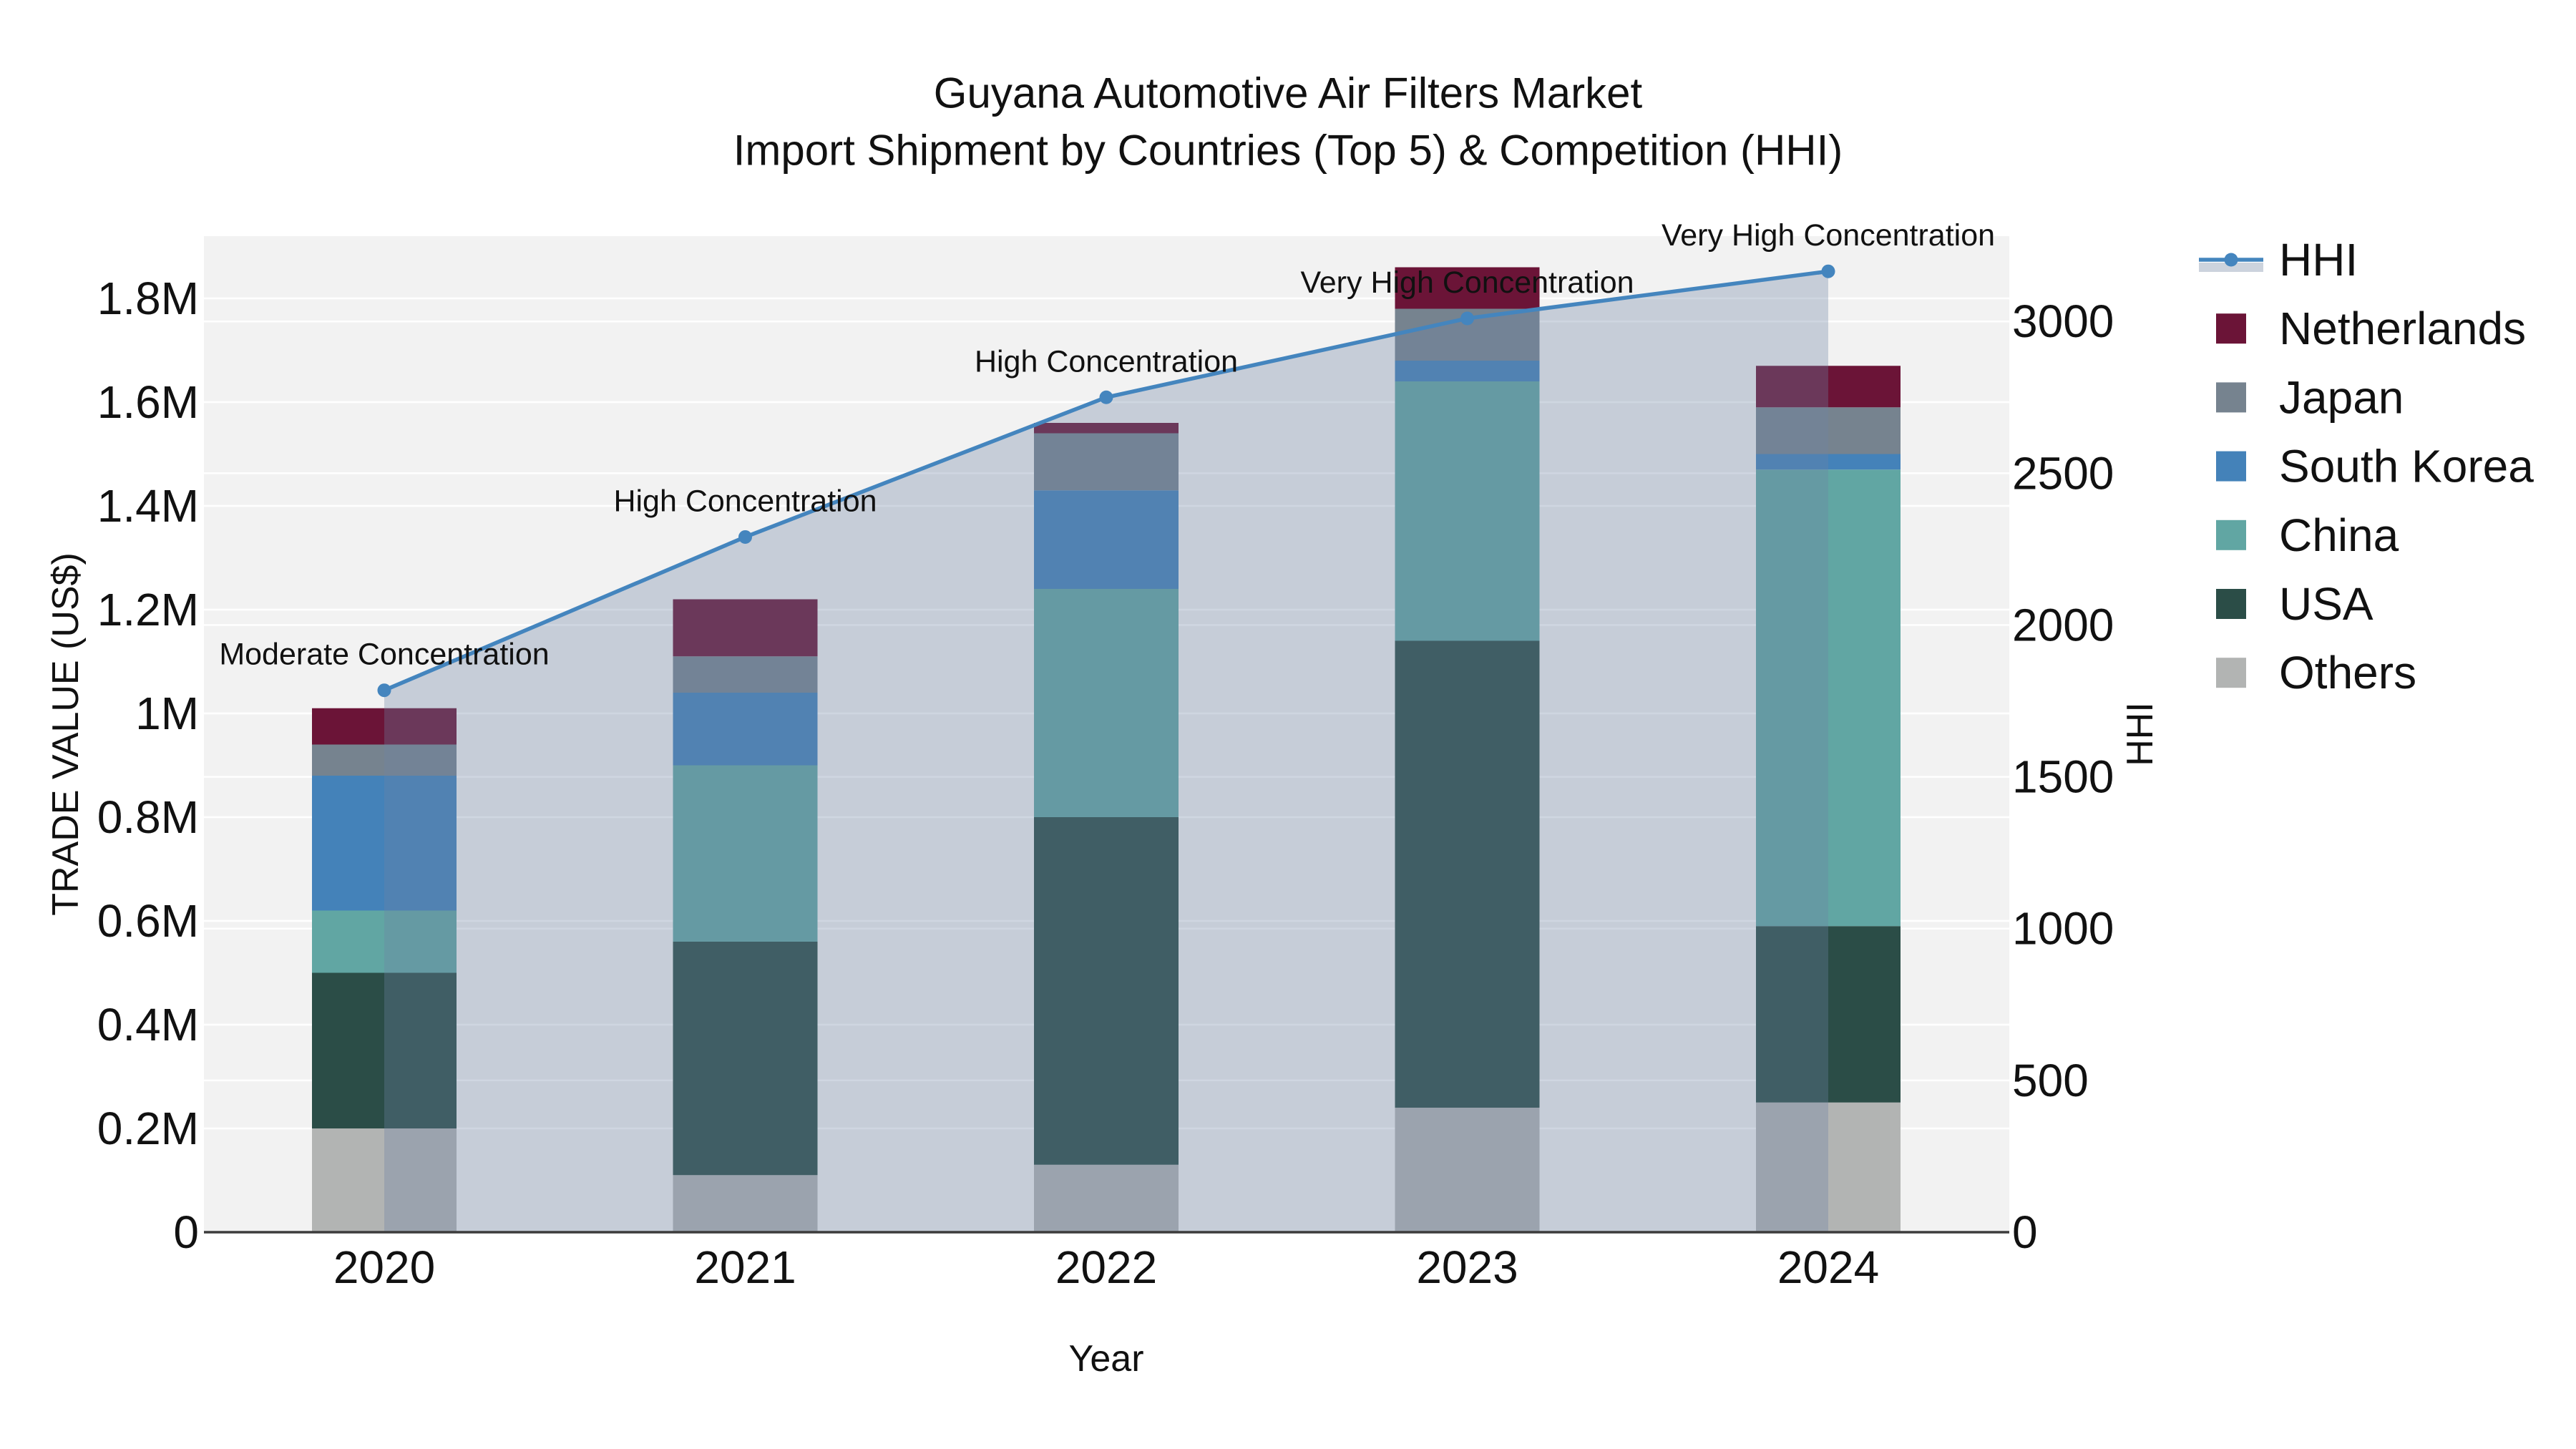 This screenshot has width=2576, height=1449. Describe the element at coordinates (1828, 698) in the screenshot. I see `bar-2024-china` at that location.